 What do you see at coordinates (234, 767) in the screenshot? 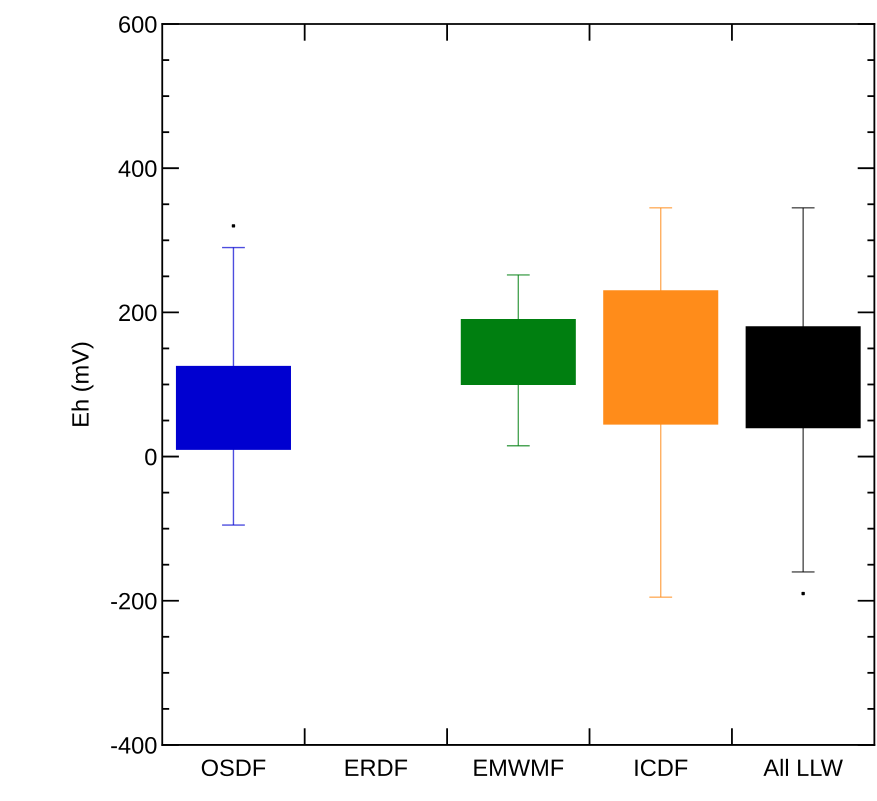
I see `x-tick-label: OSDF` at bounding box center [234, 767].